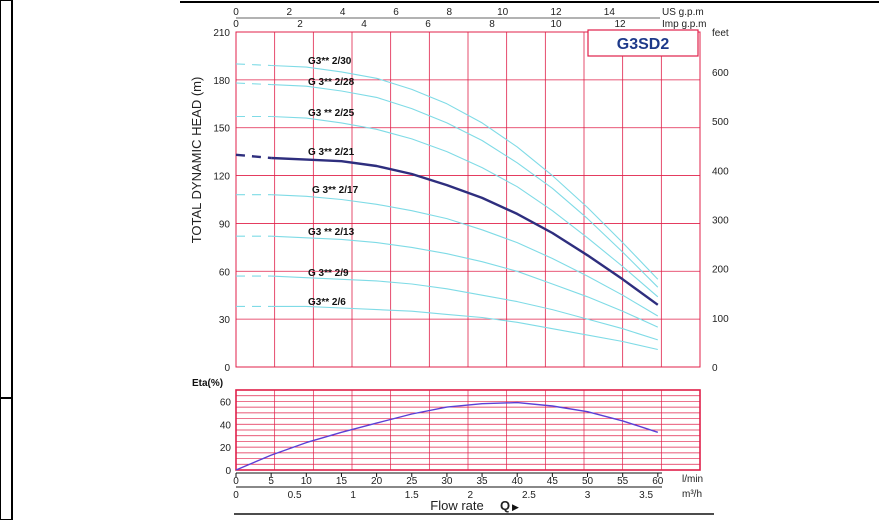 This screenshot has height=525, width=879. I want to click on imp-gpm-tick-label: 2, so click(300, 24).